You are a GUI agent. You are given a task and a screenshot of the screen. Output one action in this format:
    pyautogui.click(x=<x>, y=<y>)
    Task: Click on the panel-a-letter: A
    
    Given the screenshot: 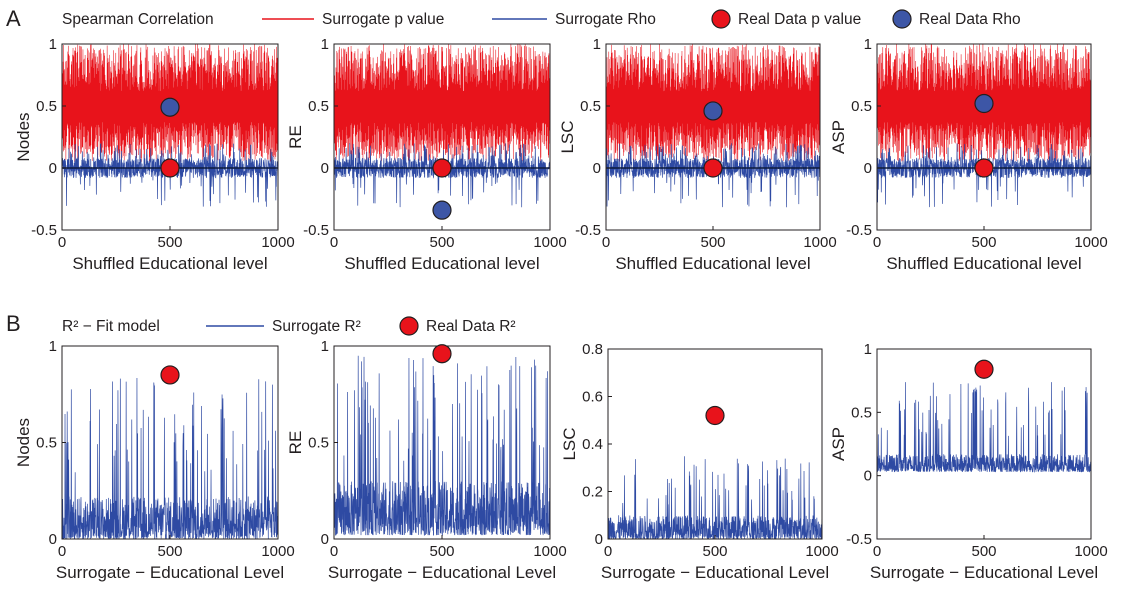 What is the action you would take?
    pyautogui.click(x=13, y=18)
    